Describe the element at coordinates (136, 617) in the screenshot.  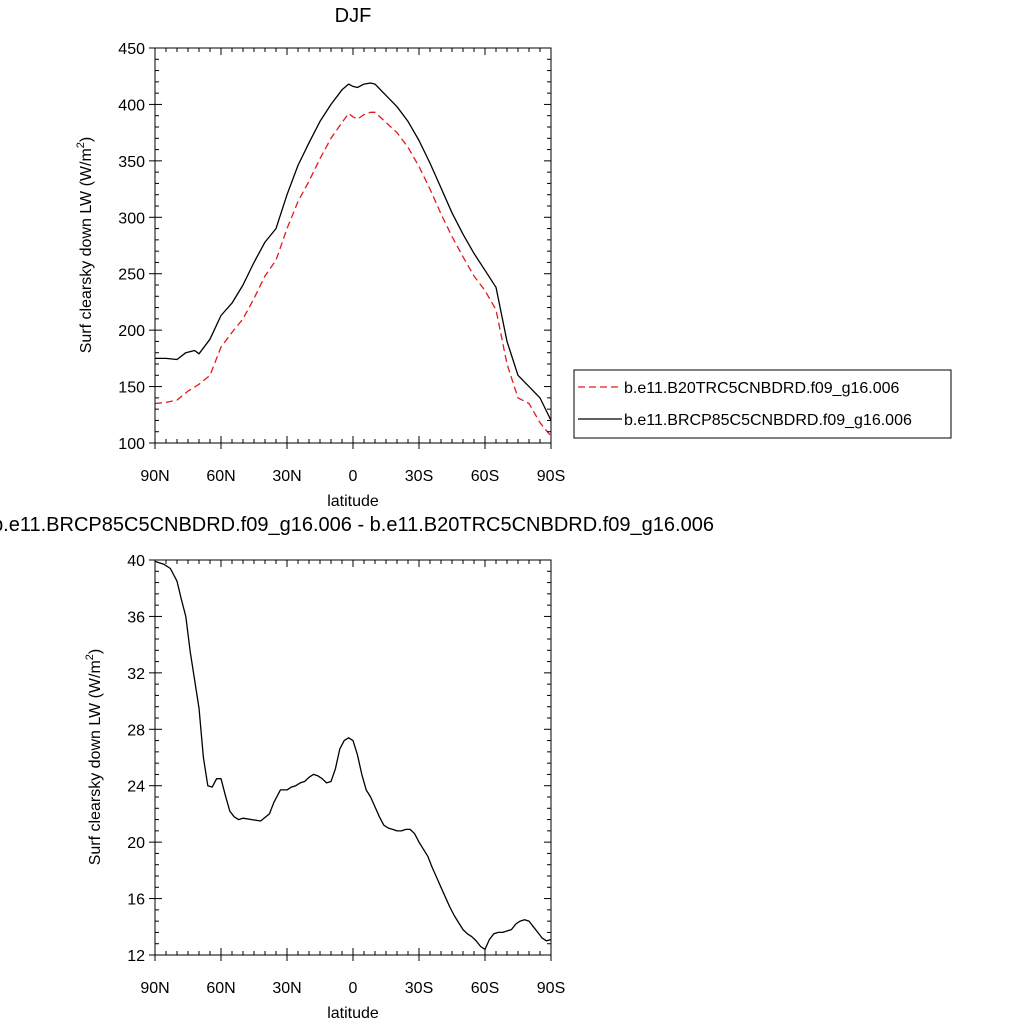
I see `y-tick-label: 36` at that location.